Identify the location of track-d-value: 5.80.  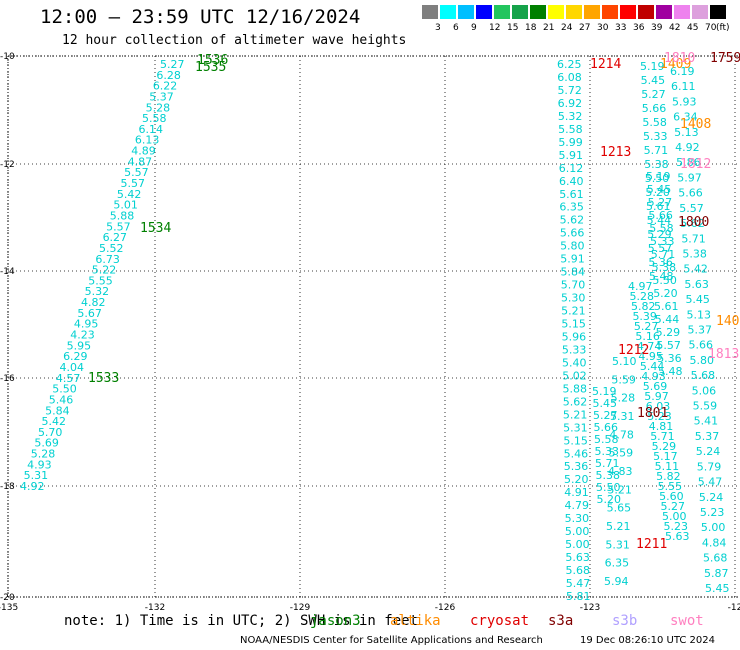
(702, 360).